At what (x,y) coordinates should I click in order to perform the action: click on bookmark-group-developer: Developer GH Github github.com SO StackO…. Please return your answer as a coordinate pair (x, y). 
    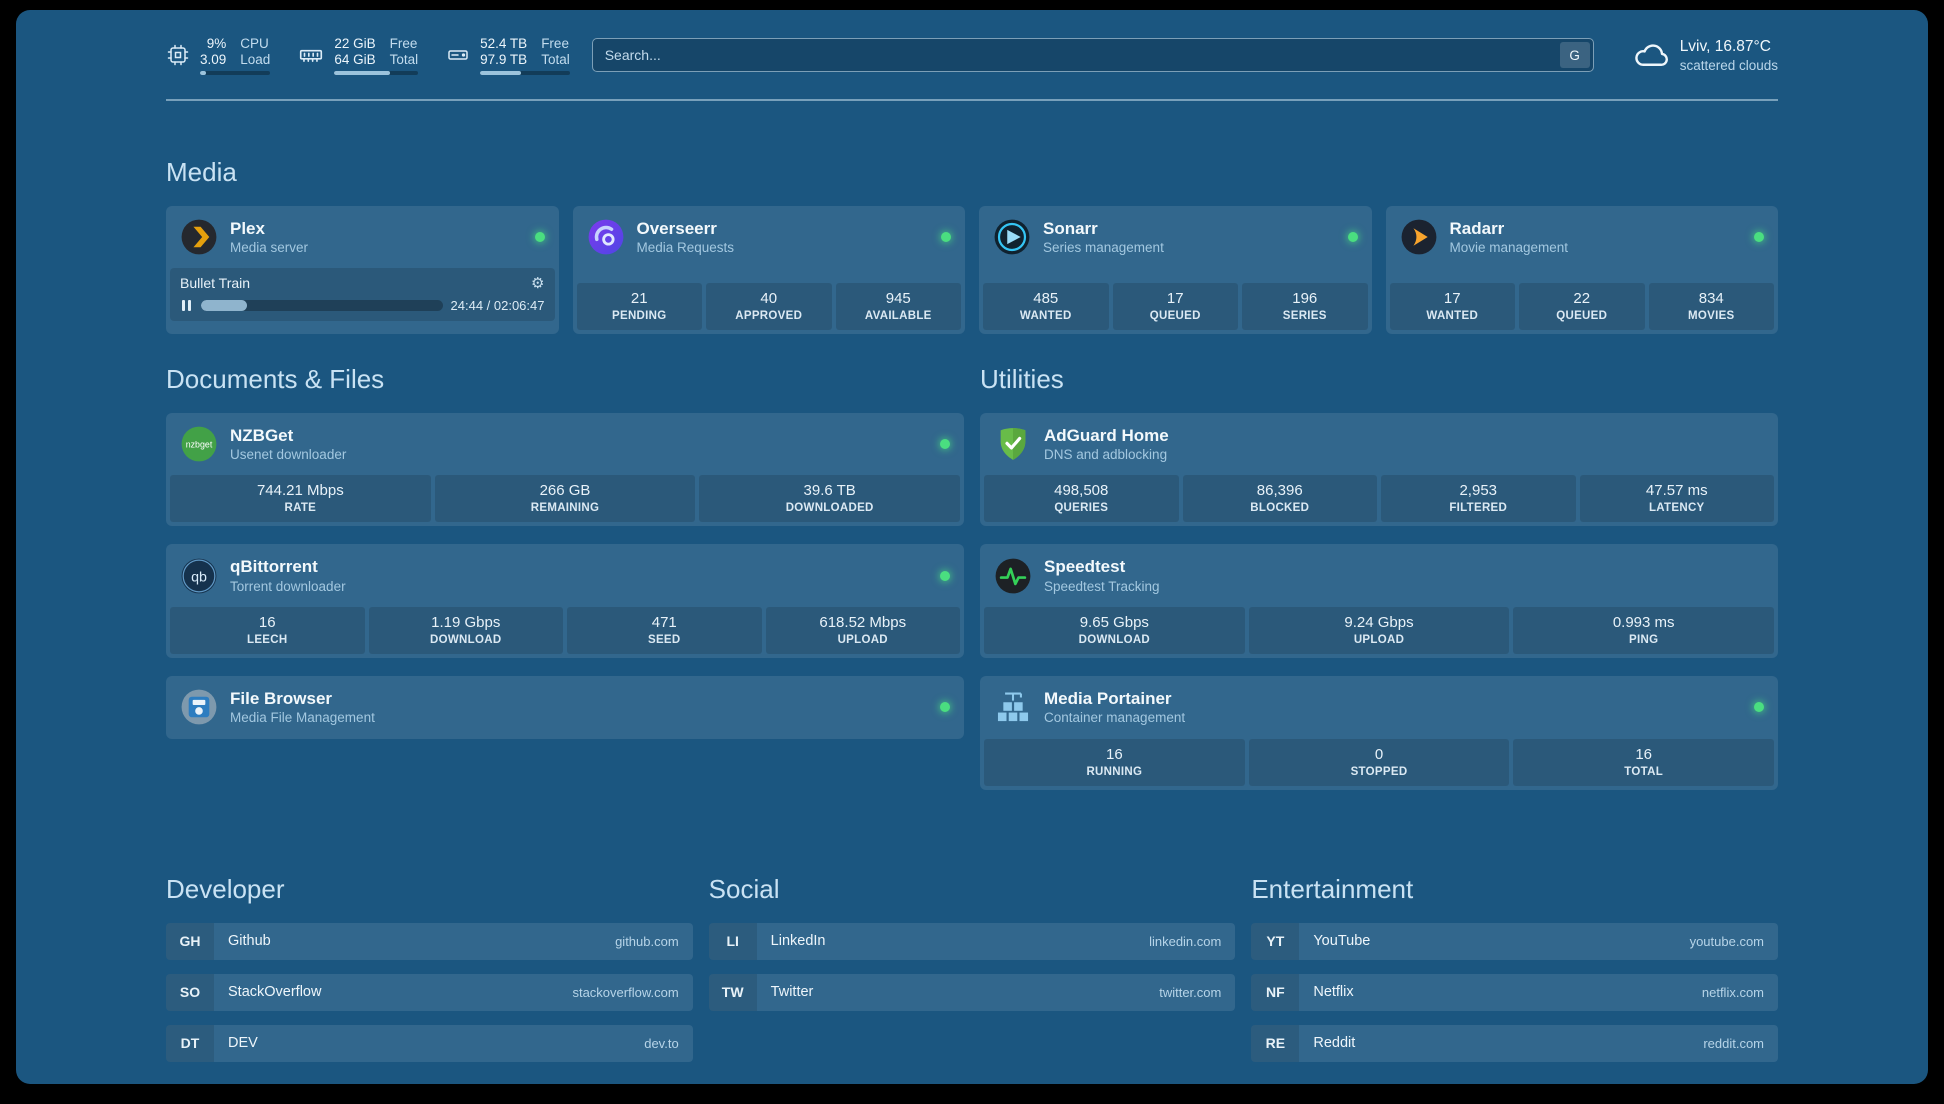
    Looking at the image, I should click on (429, 975).